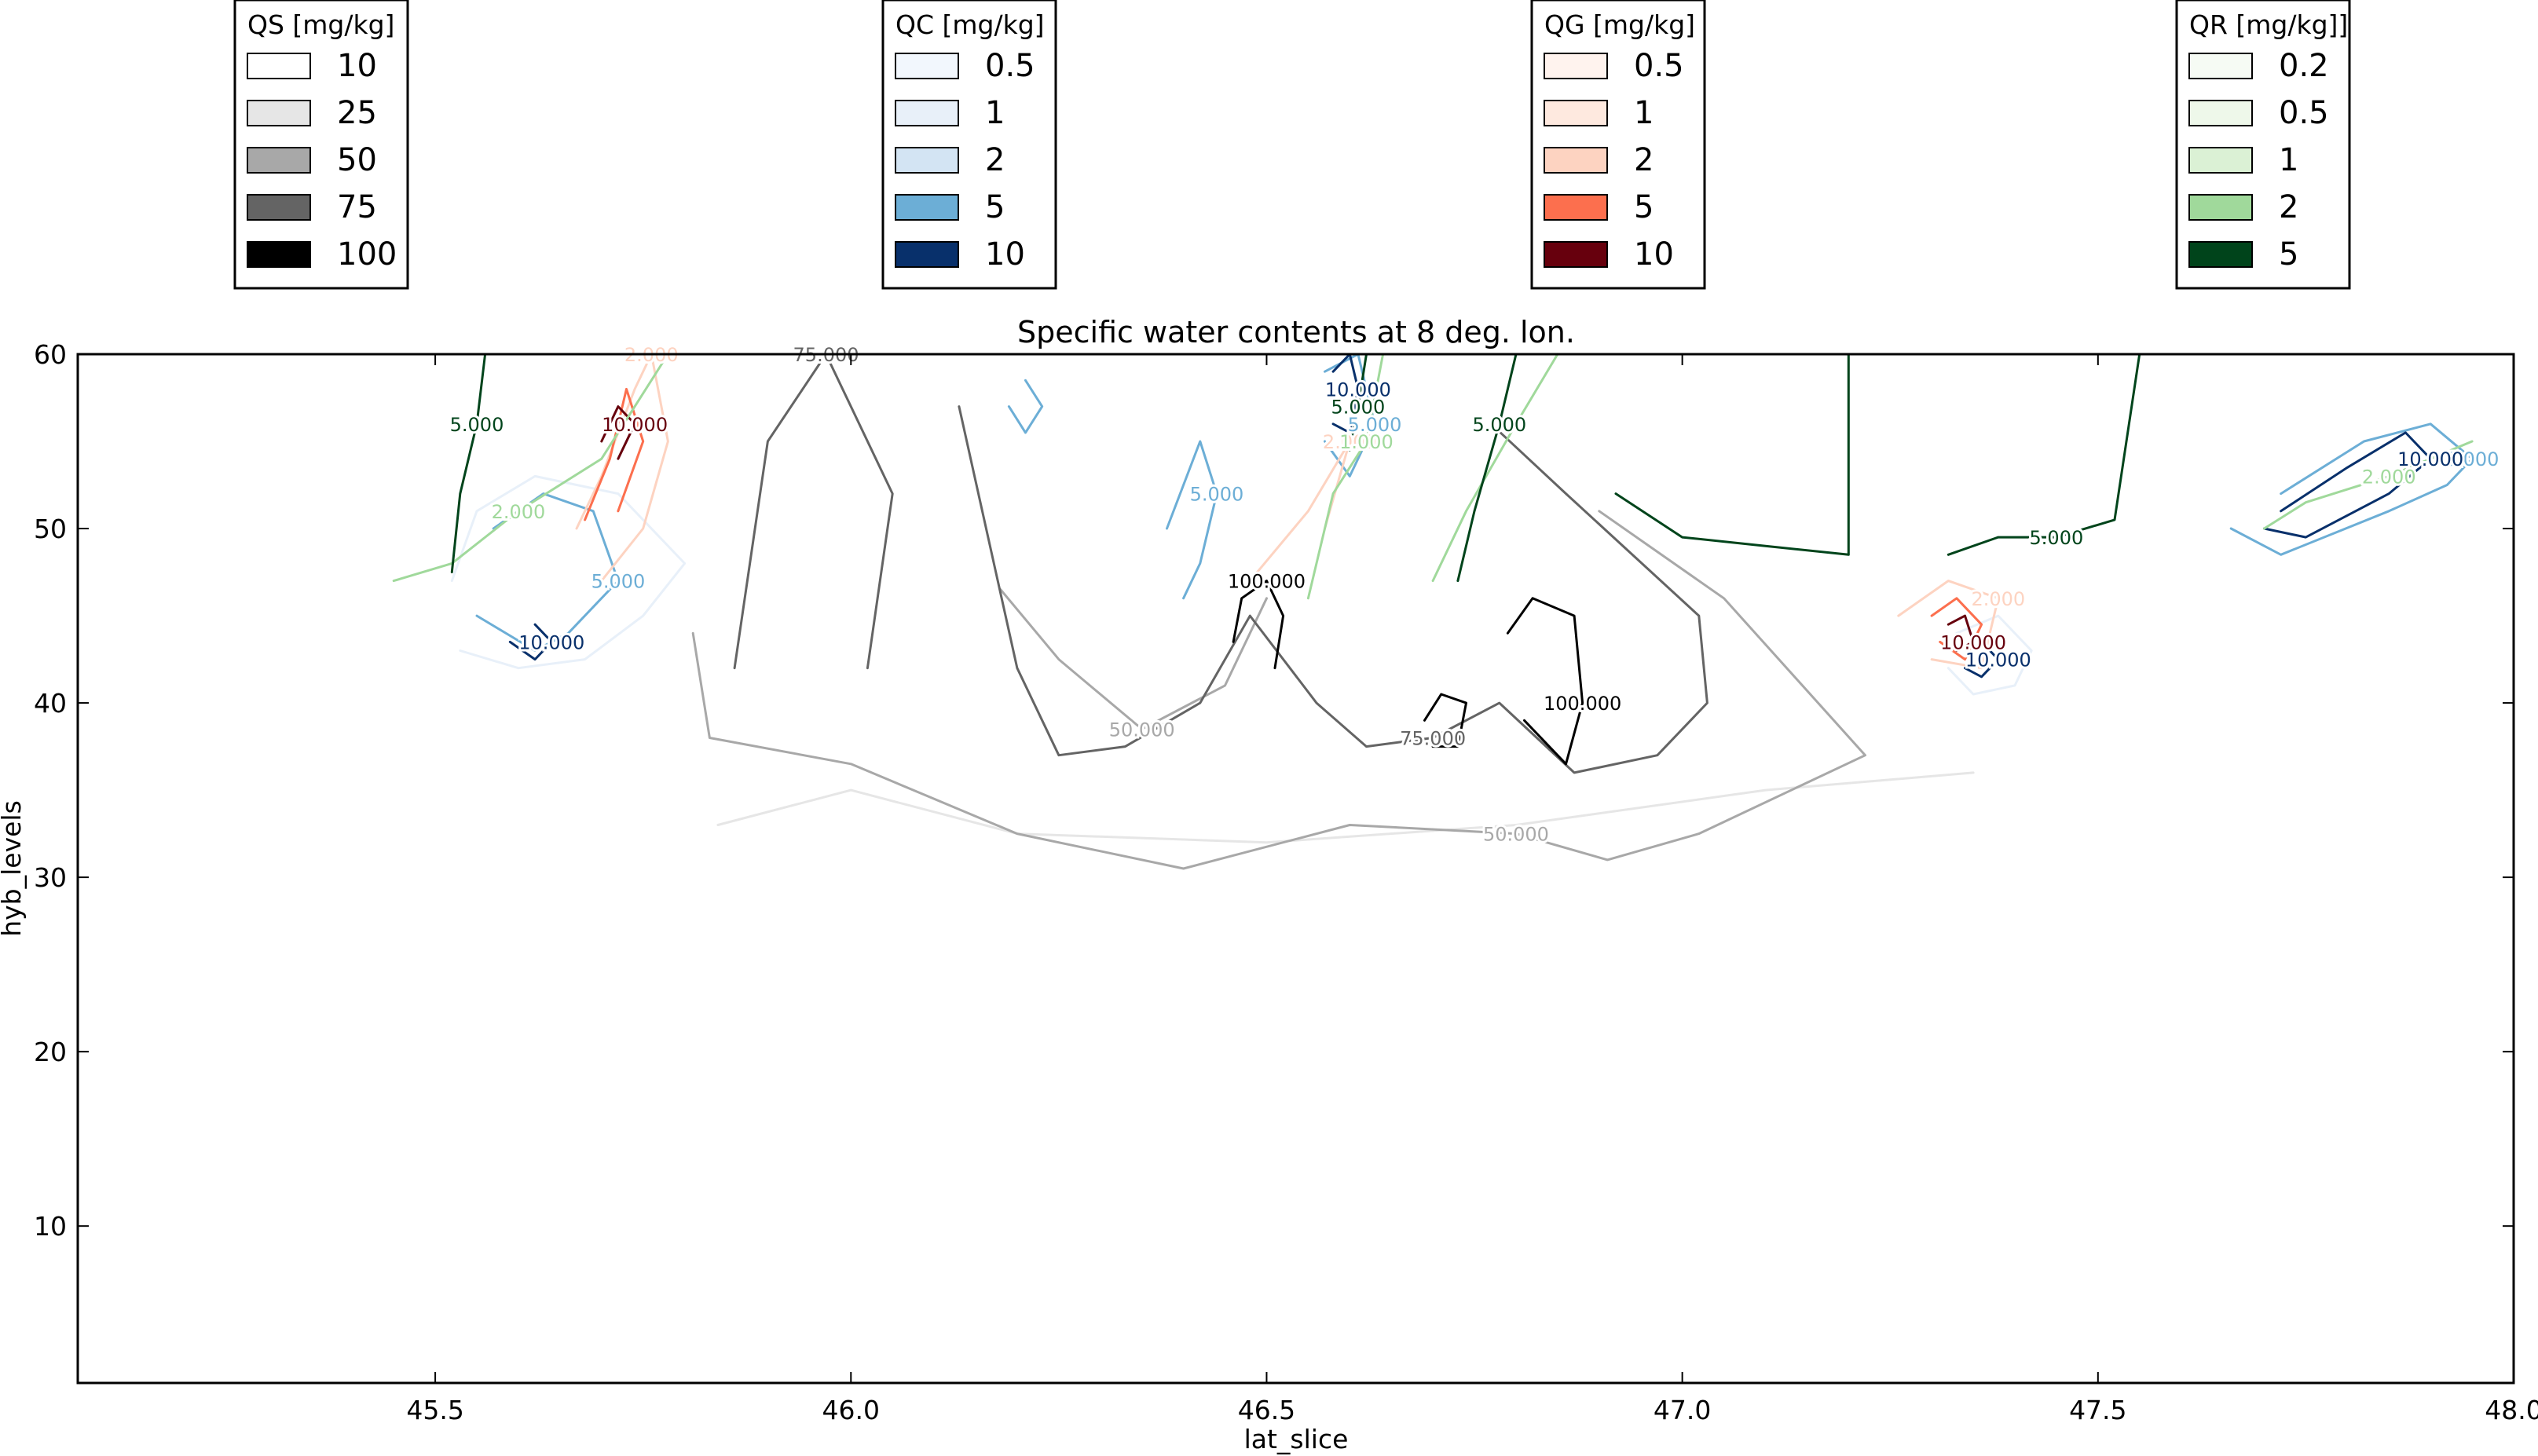 This screenshot has width=2538, height=1456. Describe the element at coordinates (851, 1410) in the screenshot. I see `x-tick-label: 46.0` at that location.